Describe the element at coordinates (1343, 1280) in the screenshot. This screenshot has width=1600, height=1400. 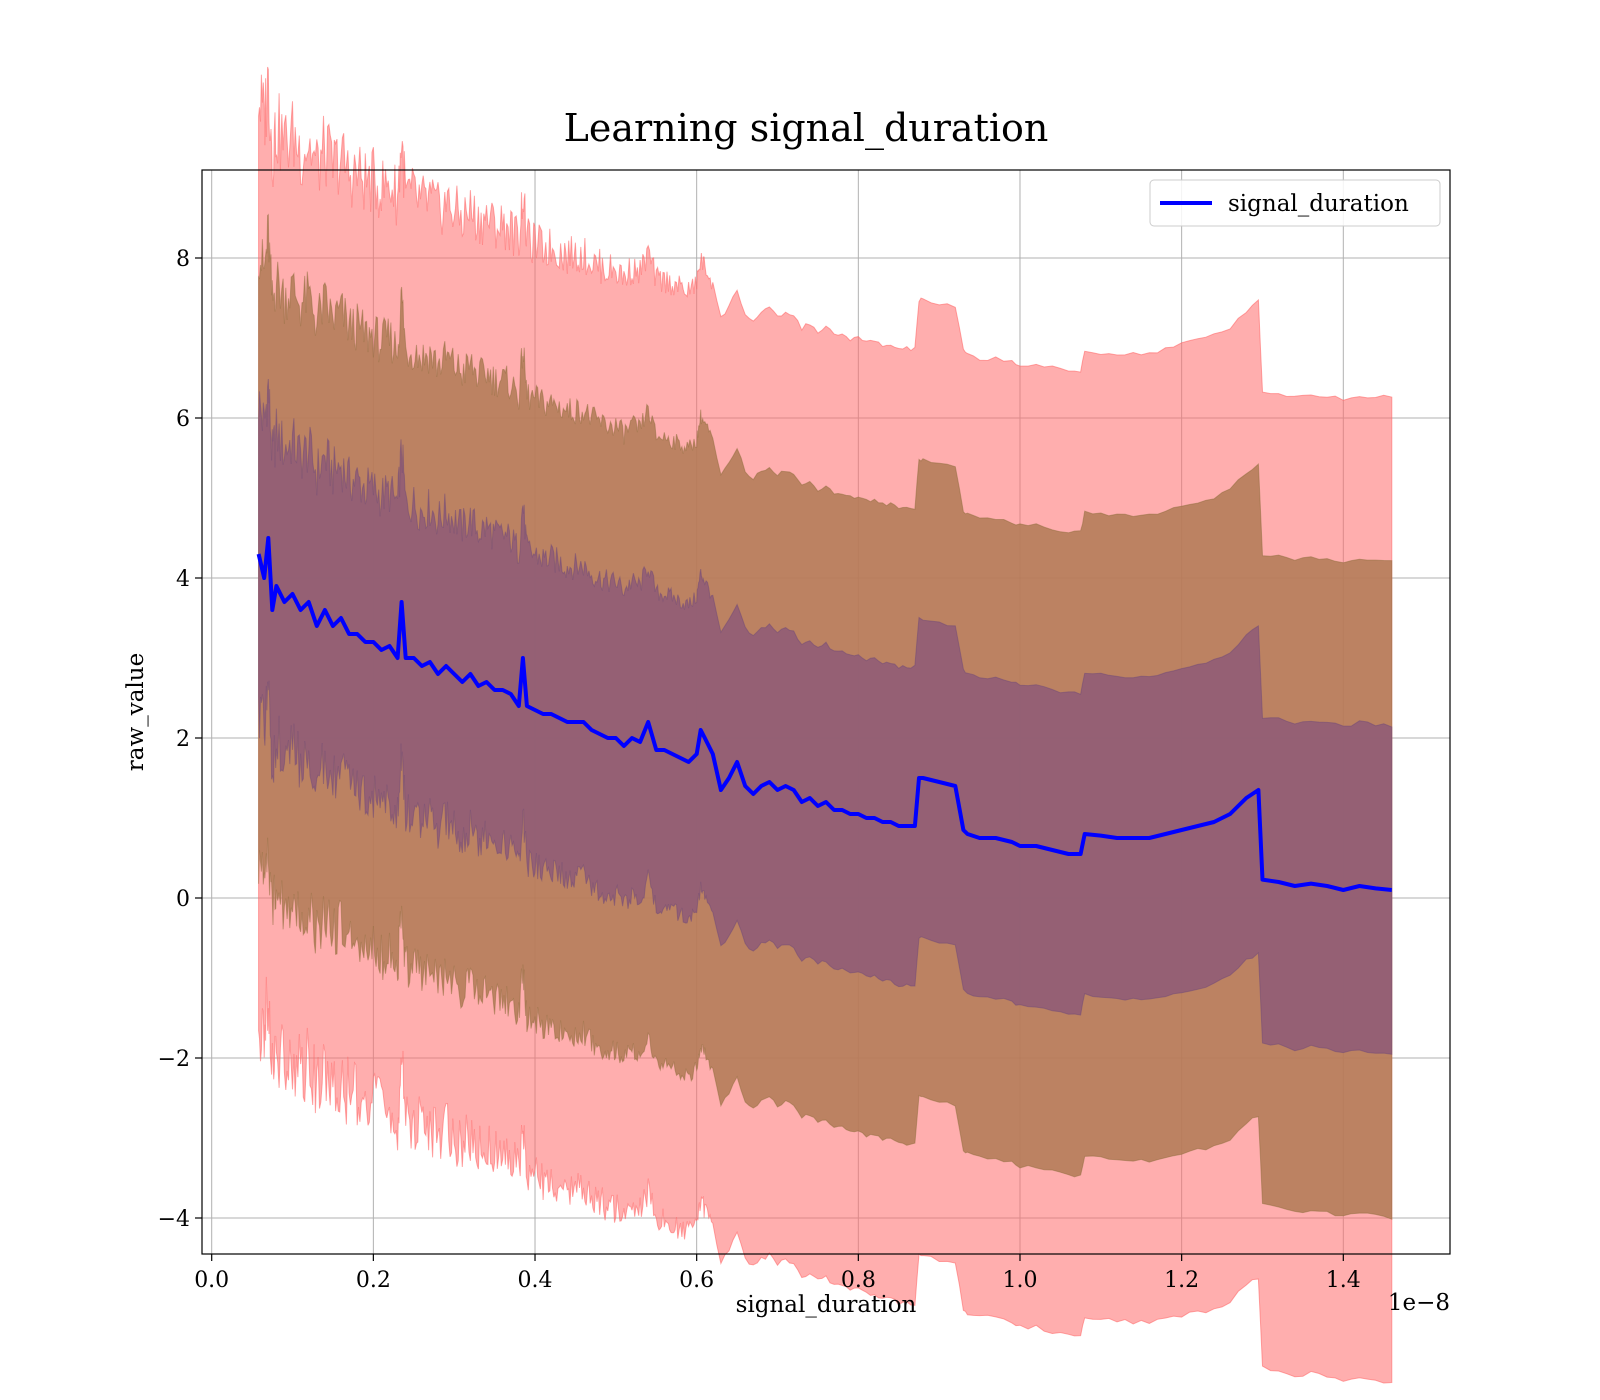
I see `x-tick-label-7: 1.4` at that location.